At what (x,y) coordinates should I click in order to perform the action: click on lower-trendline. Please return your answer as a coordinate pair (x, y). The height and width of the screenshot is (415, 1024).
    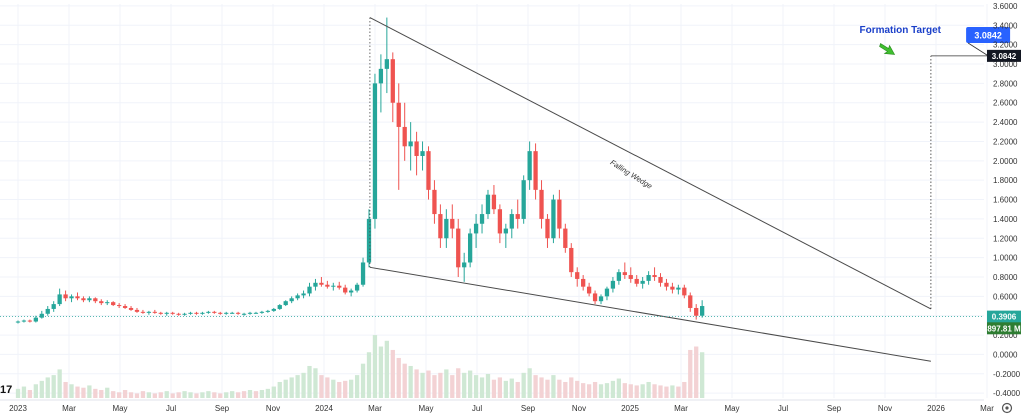
    Looking at the image, I should click on (650, 314).